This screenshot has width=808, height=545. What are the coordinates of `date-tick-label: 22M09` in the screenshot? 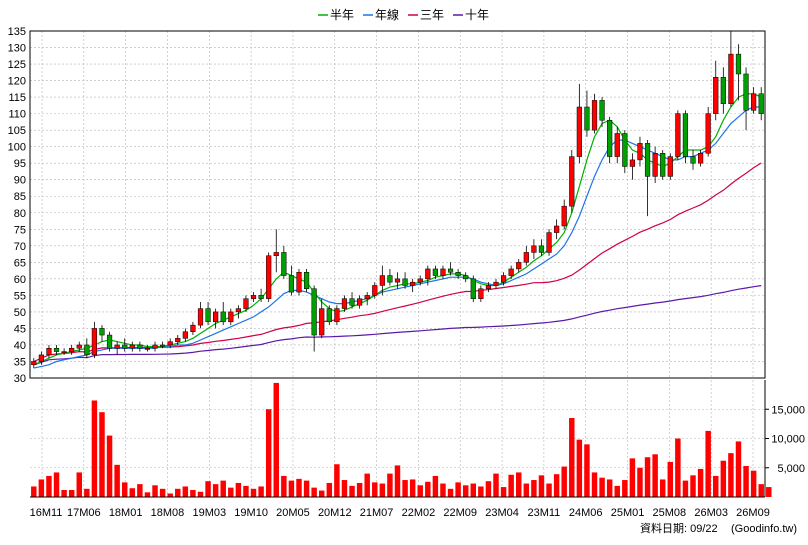 It's located at (460, 513).